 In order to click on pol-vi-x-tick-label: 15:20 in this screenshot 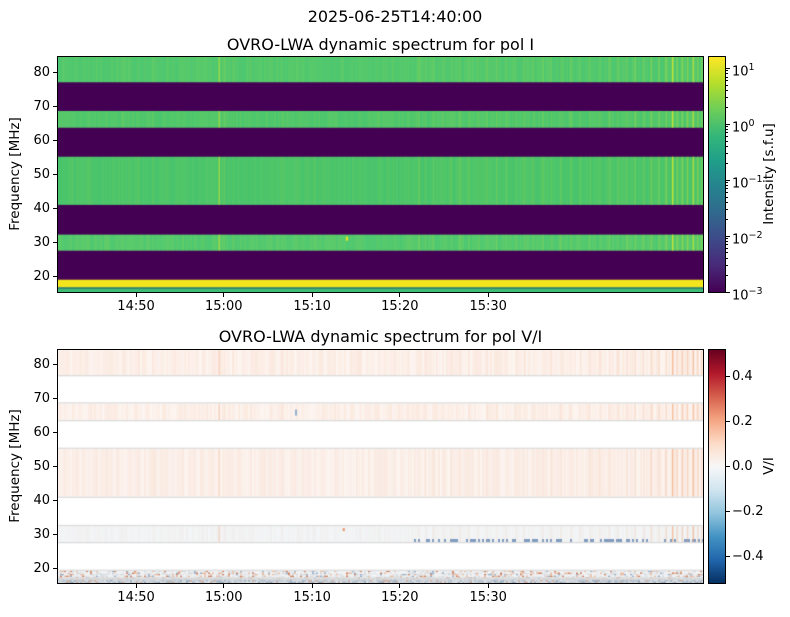, I will do `click(400, 597)`.